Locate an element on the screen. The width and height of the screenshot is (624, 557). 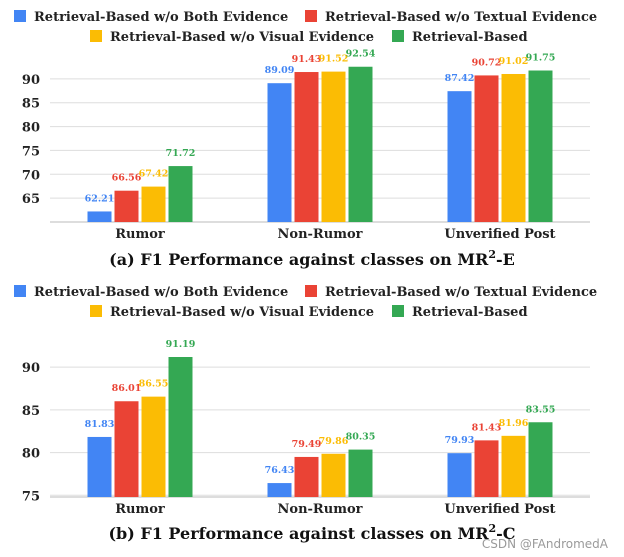
legend-b-label-both: Retrieval-Based w/o Both Evidence is located at coordinates (161, 292).